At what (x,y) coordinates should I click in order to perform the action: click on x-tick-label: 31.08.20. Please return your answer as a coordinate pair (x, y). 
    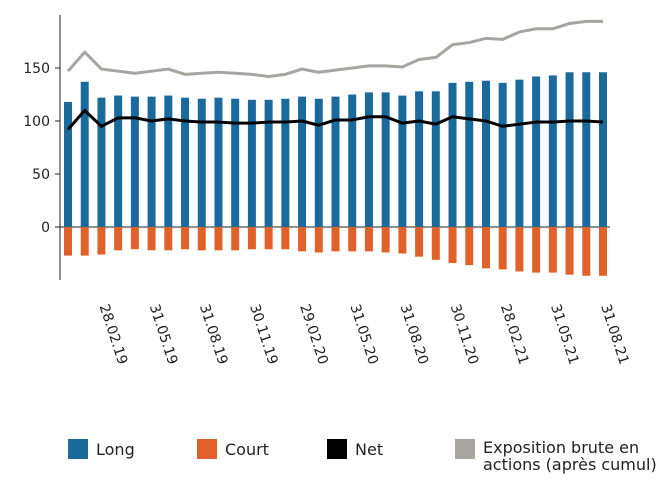
    Looking at the image, I should click on (414, 334).